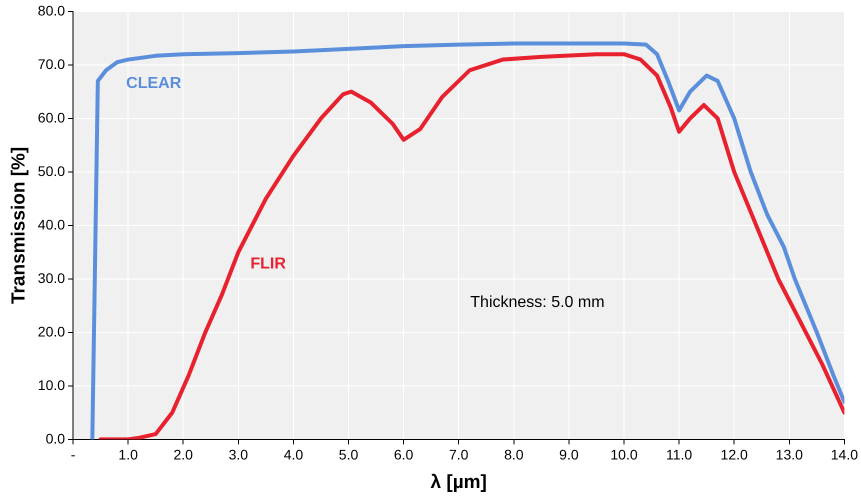 This screenshot has width=861, height=500. Describe the element at coordinates (458, 454) in the screenshot. I see `x-tick-label: 7.0` at that location.